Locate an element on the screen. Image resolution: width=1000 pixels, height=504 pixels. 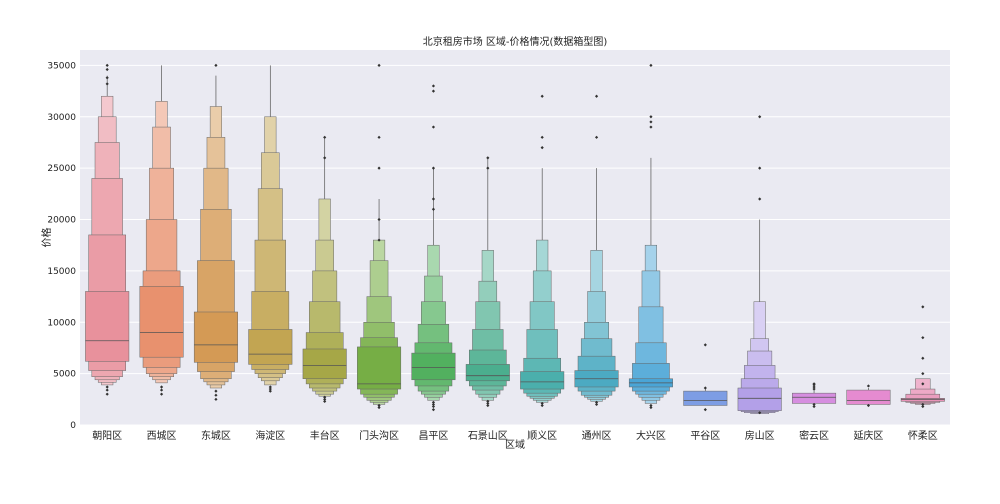
x-axis-label: 区域 is located at coordinates (515, 444).